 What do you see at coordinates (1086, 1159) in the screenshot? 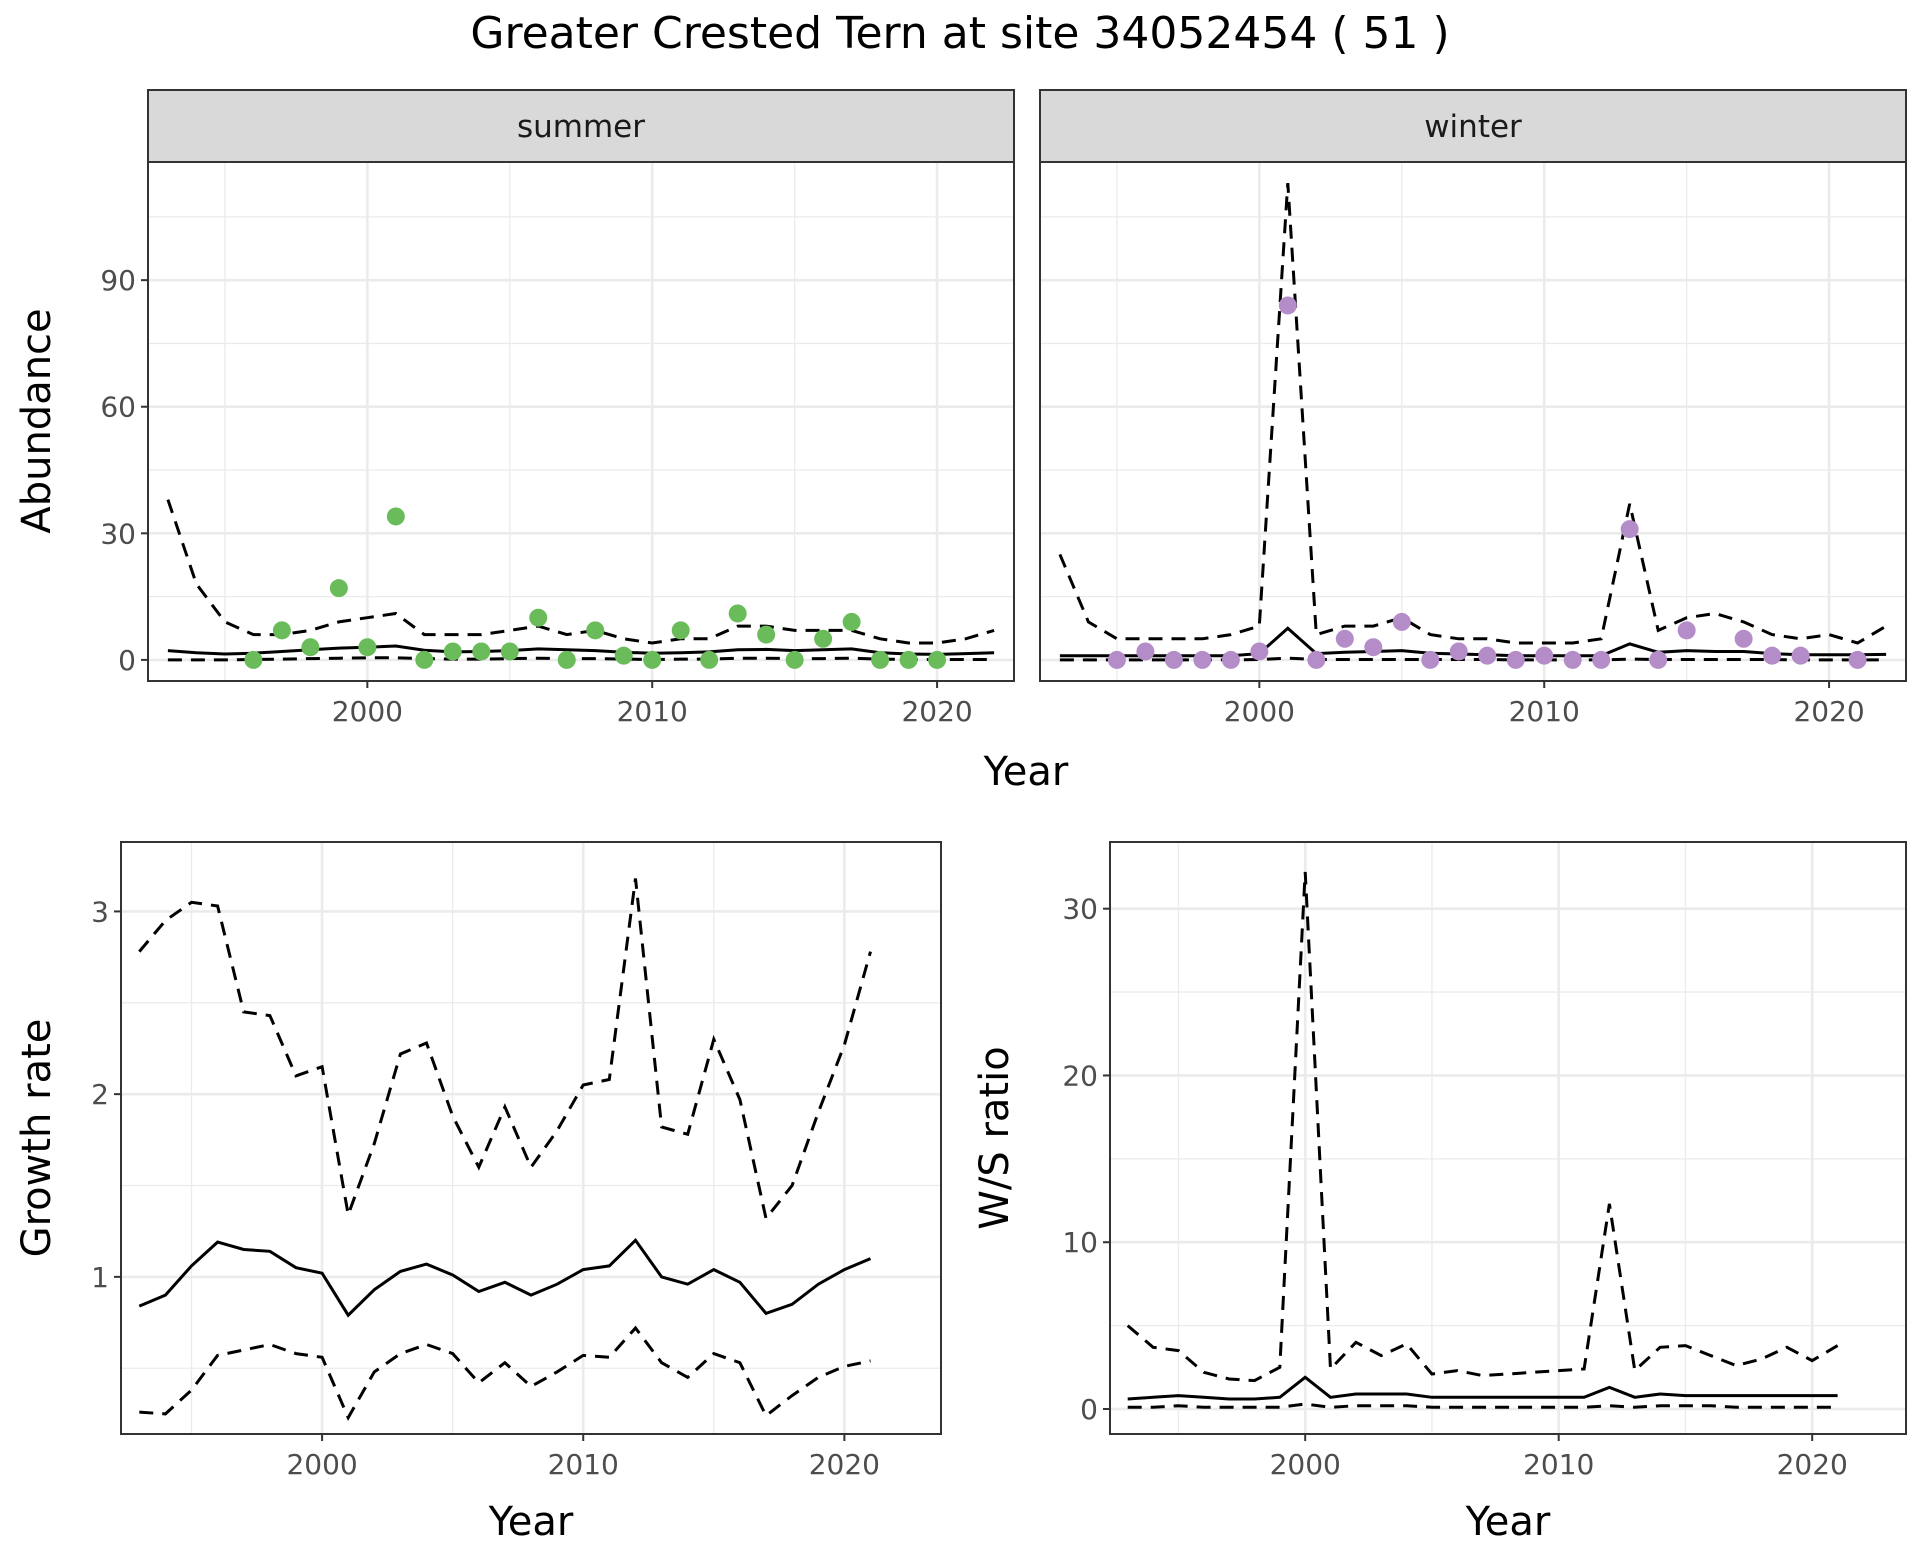
I see `ws-ratio-y-axis: 0 10 20 30` at bounding box center [1086, 1159].